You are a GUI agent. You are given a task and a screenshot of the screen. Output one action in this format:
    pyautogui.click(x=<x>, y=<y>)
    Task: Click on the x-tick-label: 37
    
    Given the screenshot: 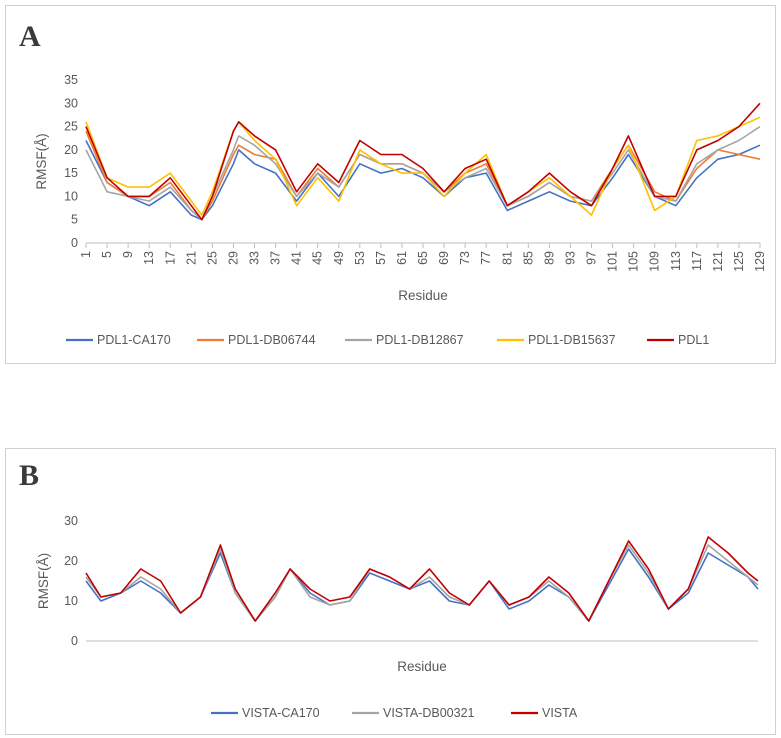 What is the action you would take?
    pyautogui.click(x=276, y=258)
    